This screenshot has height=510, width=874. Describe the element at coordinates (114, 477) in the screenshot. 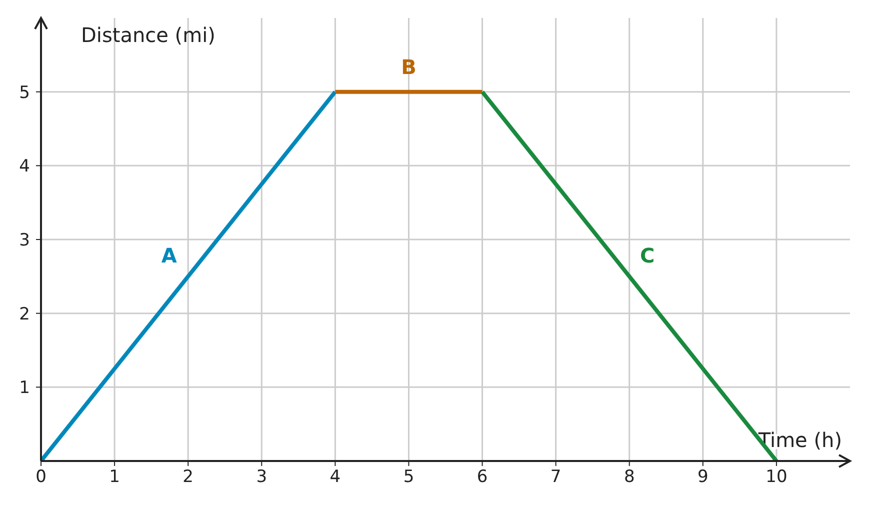

I see `x-tick-label: 1` at that location.